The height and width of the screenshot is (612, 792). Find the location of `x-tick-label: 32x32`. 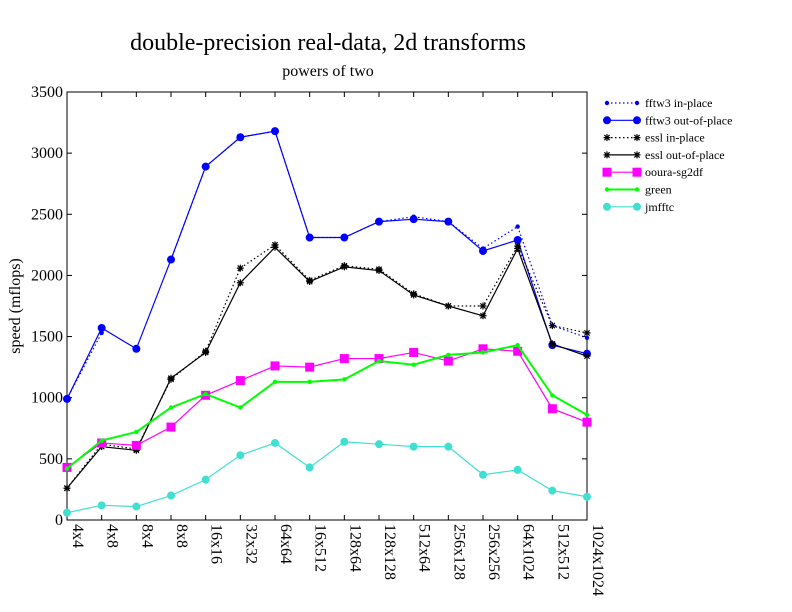

x-tick-label: 32x32 is located at coordinates (250, 544).